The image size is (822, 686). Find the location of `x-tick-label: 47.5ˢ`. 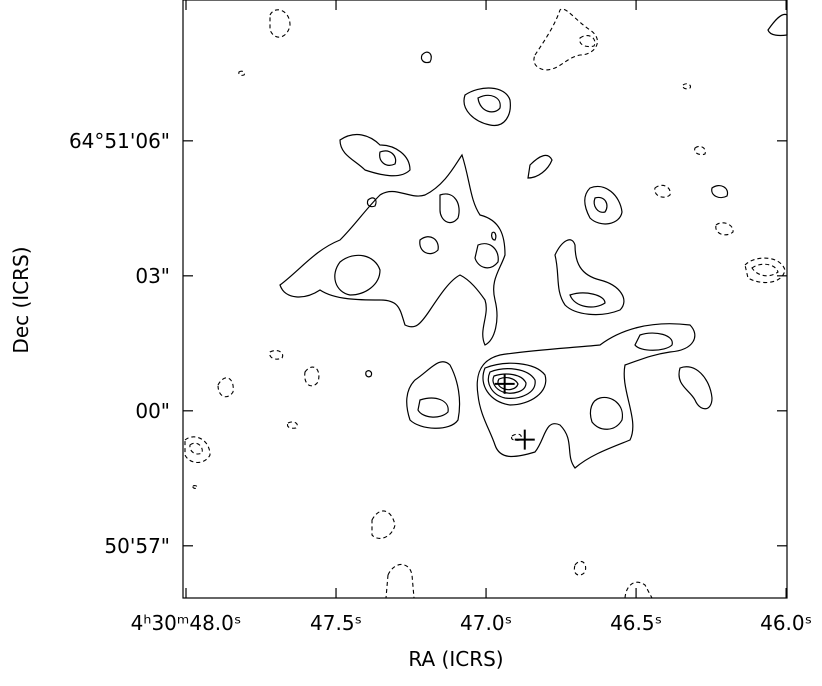

x-tick-label: 47.5ˢ is located at coordinates (336, 623).